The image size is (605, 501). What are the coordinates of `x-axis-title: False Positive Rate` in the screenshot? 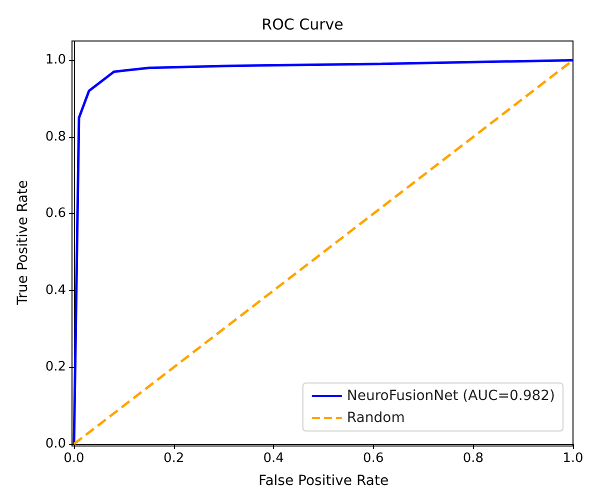 It's located at (323, 481).